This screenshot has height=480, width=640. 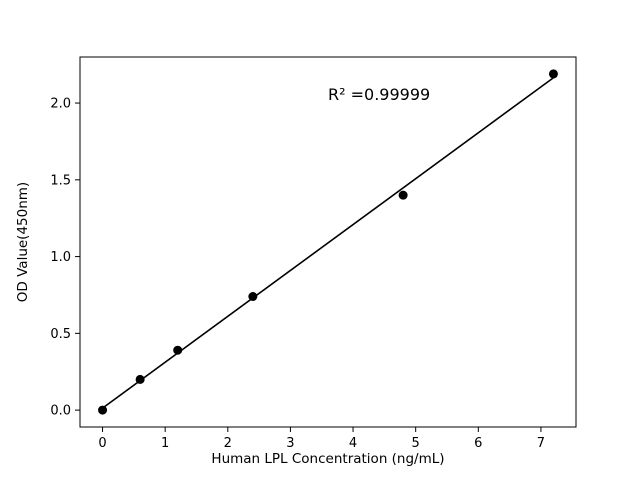 What do you see at coordinates (327, 459) in the screenshot?
I see `x-axis-label: Human LPL Concentration (ng/mL)` at bounding box center [327, 459].